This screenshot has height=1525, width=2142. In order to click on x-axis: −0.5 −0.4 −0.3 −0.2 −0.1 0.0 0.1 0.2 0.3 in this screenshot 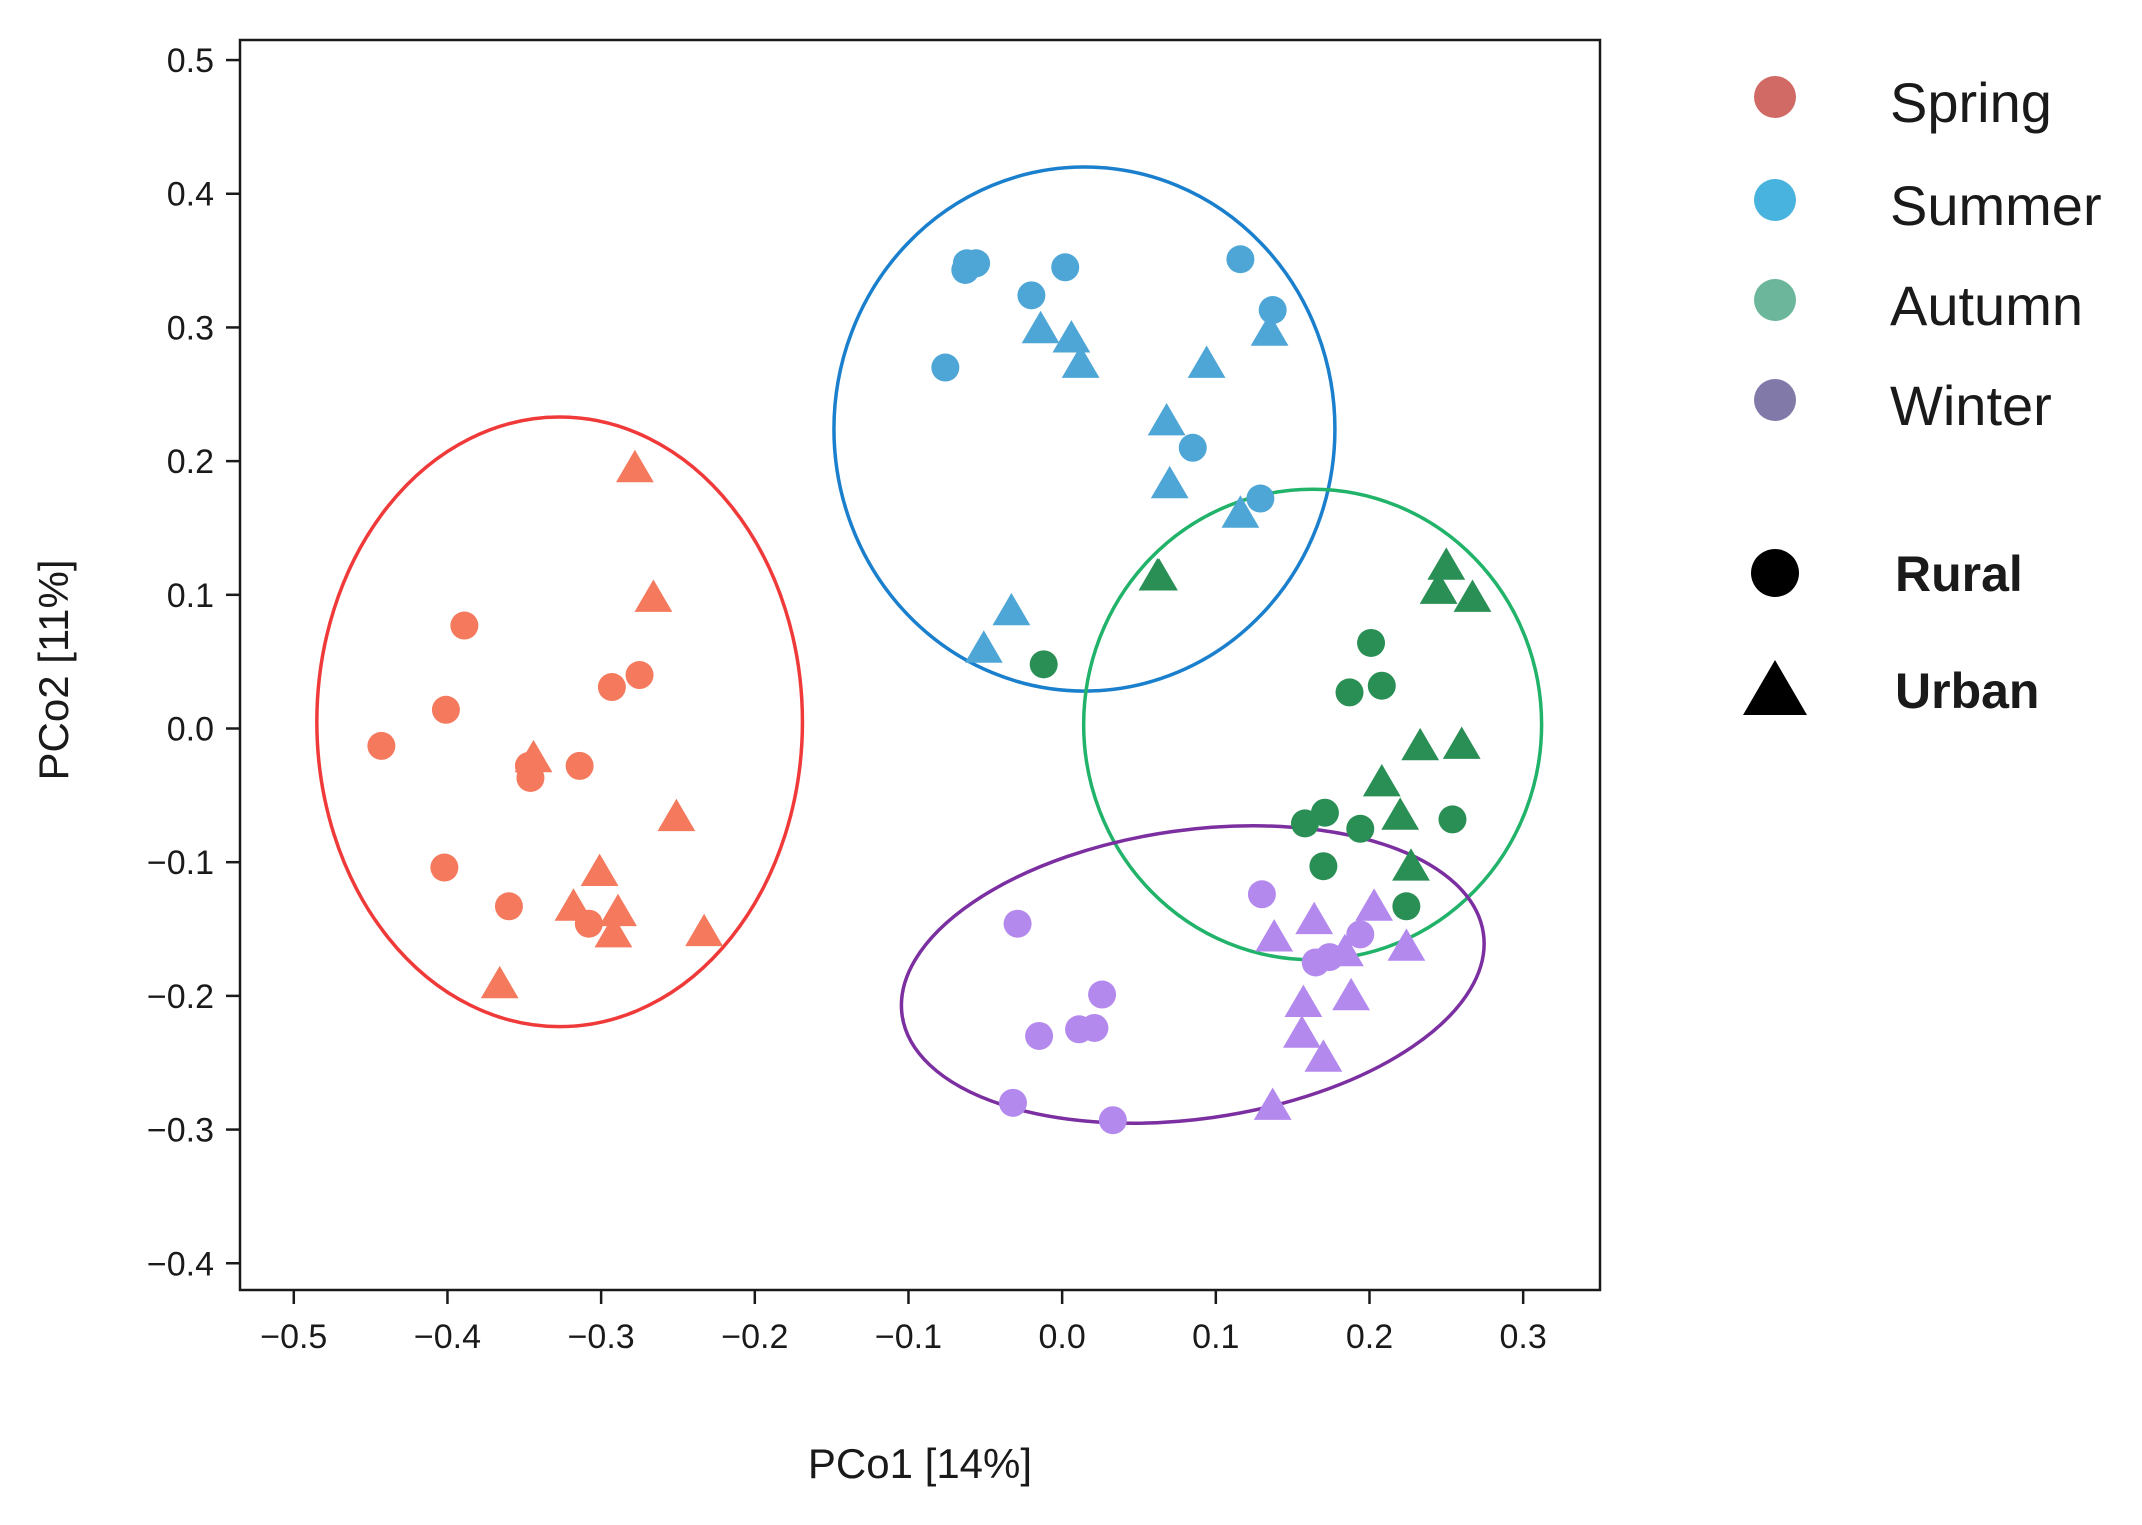, I will do `click(903, 1323)`.